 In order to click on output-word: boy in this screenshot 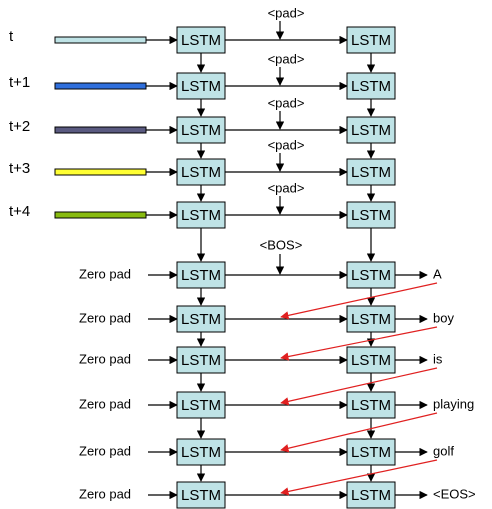, I will do `click(443, 317)`.